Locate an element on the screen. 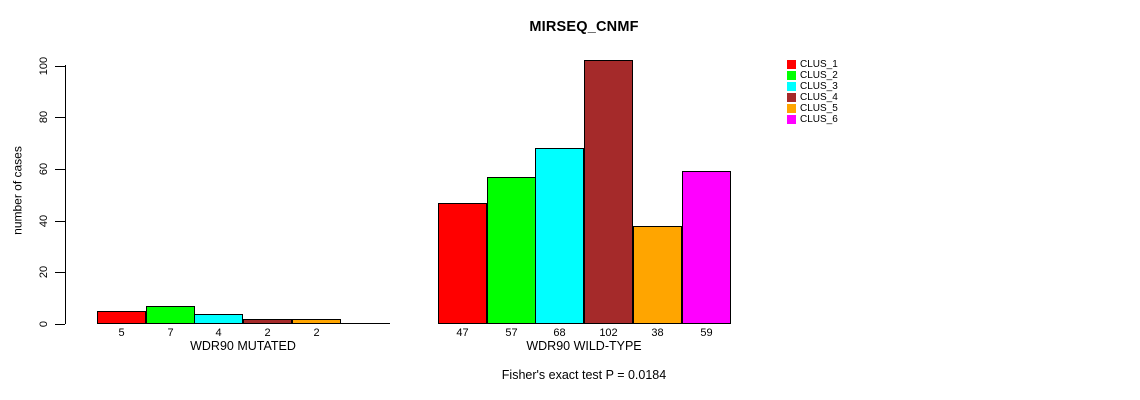  bar-value-label: 57 is located at coordinates (511, 333).